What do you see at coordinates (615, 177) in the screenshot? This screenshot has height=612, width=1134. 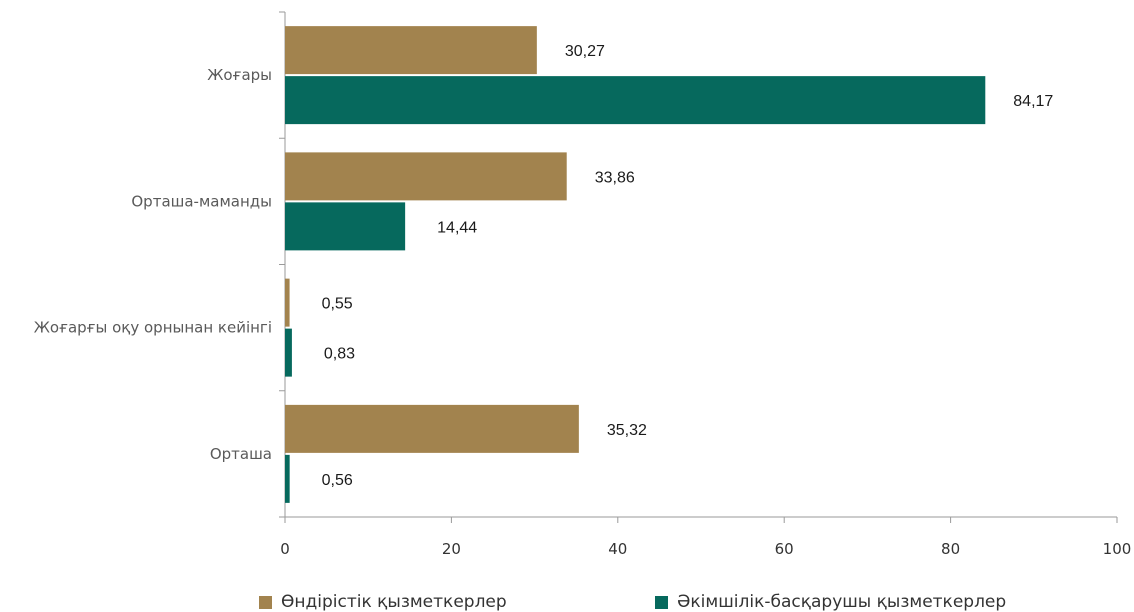 I see `data-label: 33,86` at bounding box center [615, 177].